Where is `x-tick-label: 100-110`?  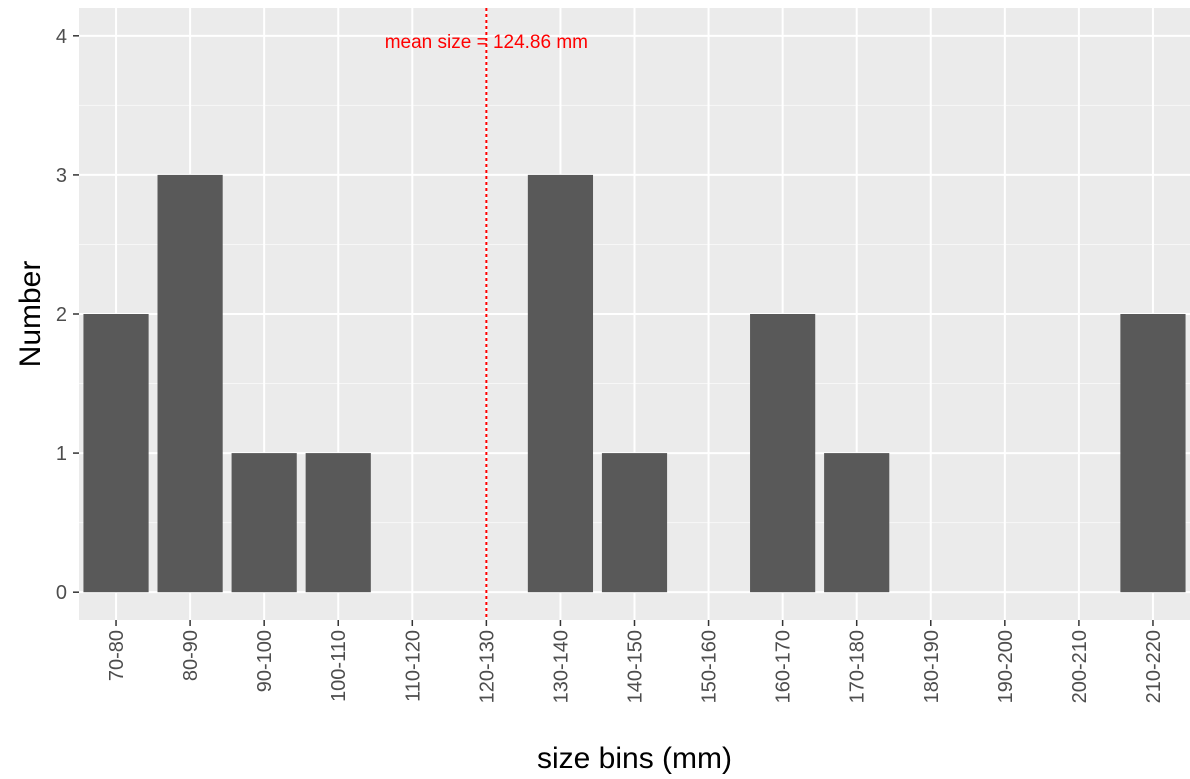
x-tick-label: 100-110 is located at coordinates (339, 666).